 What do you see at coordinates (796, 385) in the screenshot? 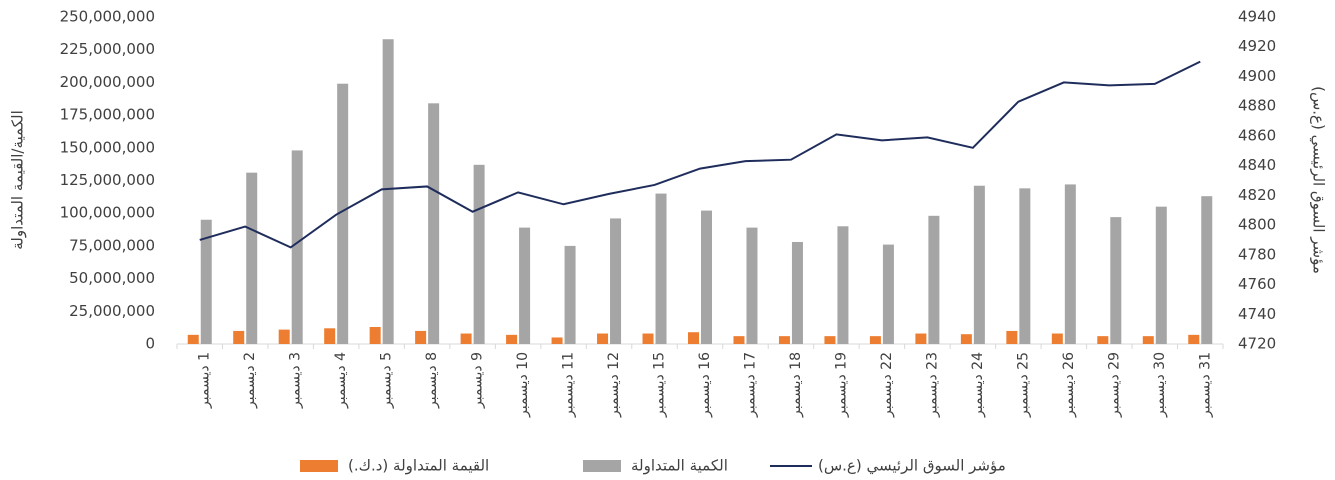
I see `x-tick-label: 18 ديسمبر` at bounding box center [796, 385].